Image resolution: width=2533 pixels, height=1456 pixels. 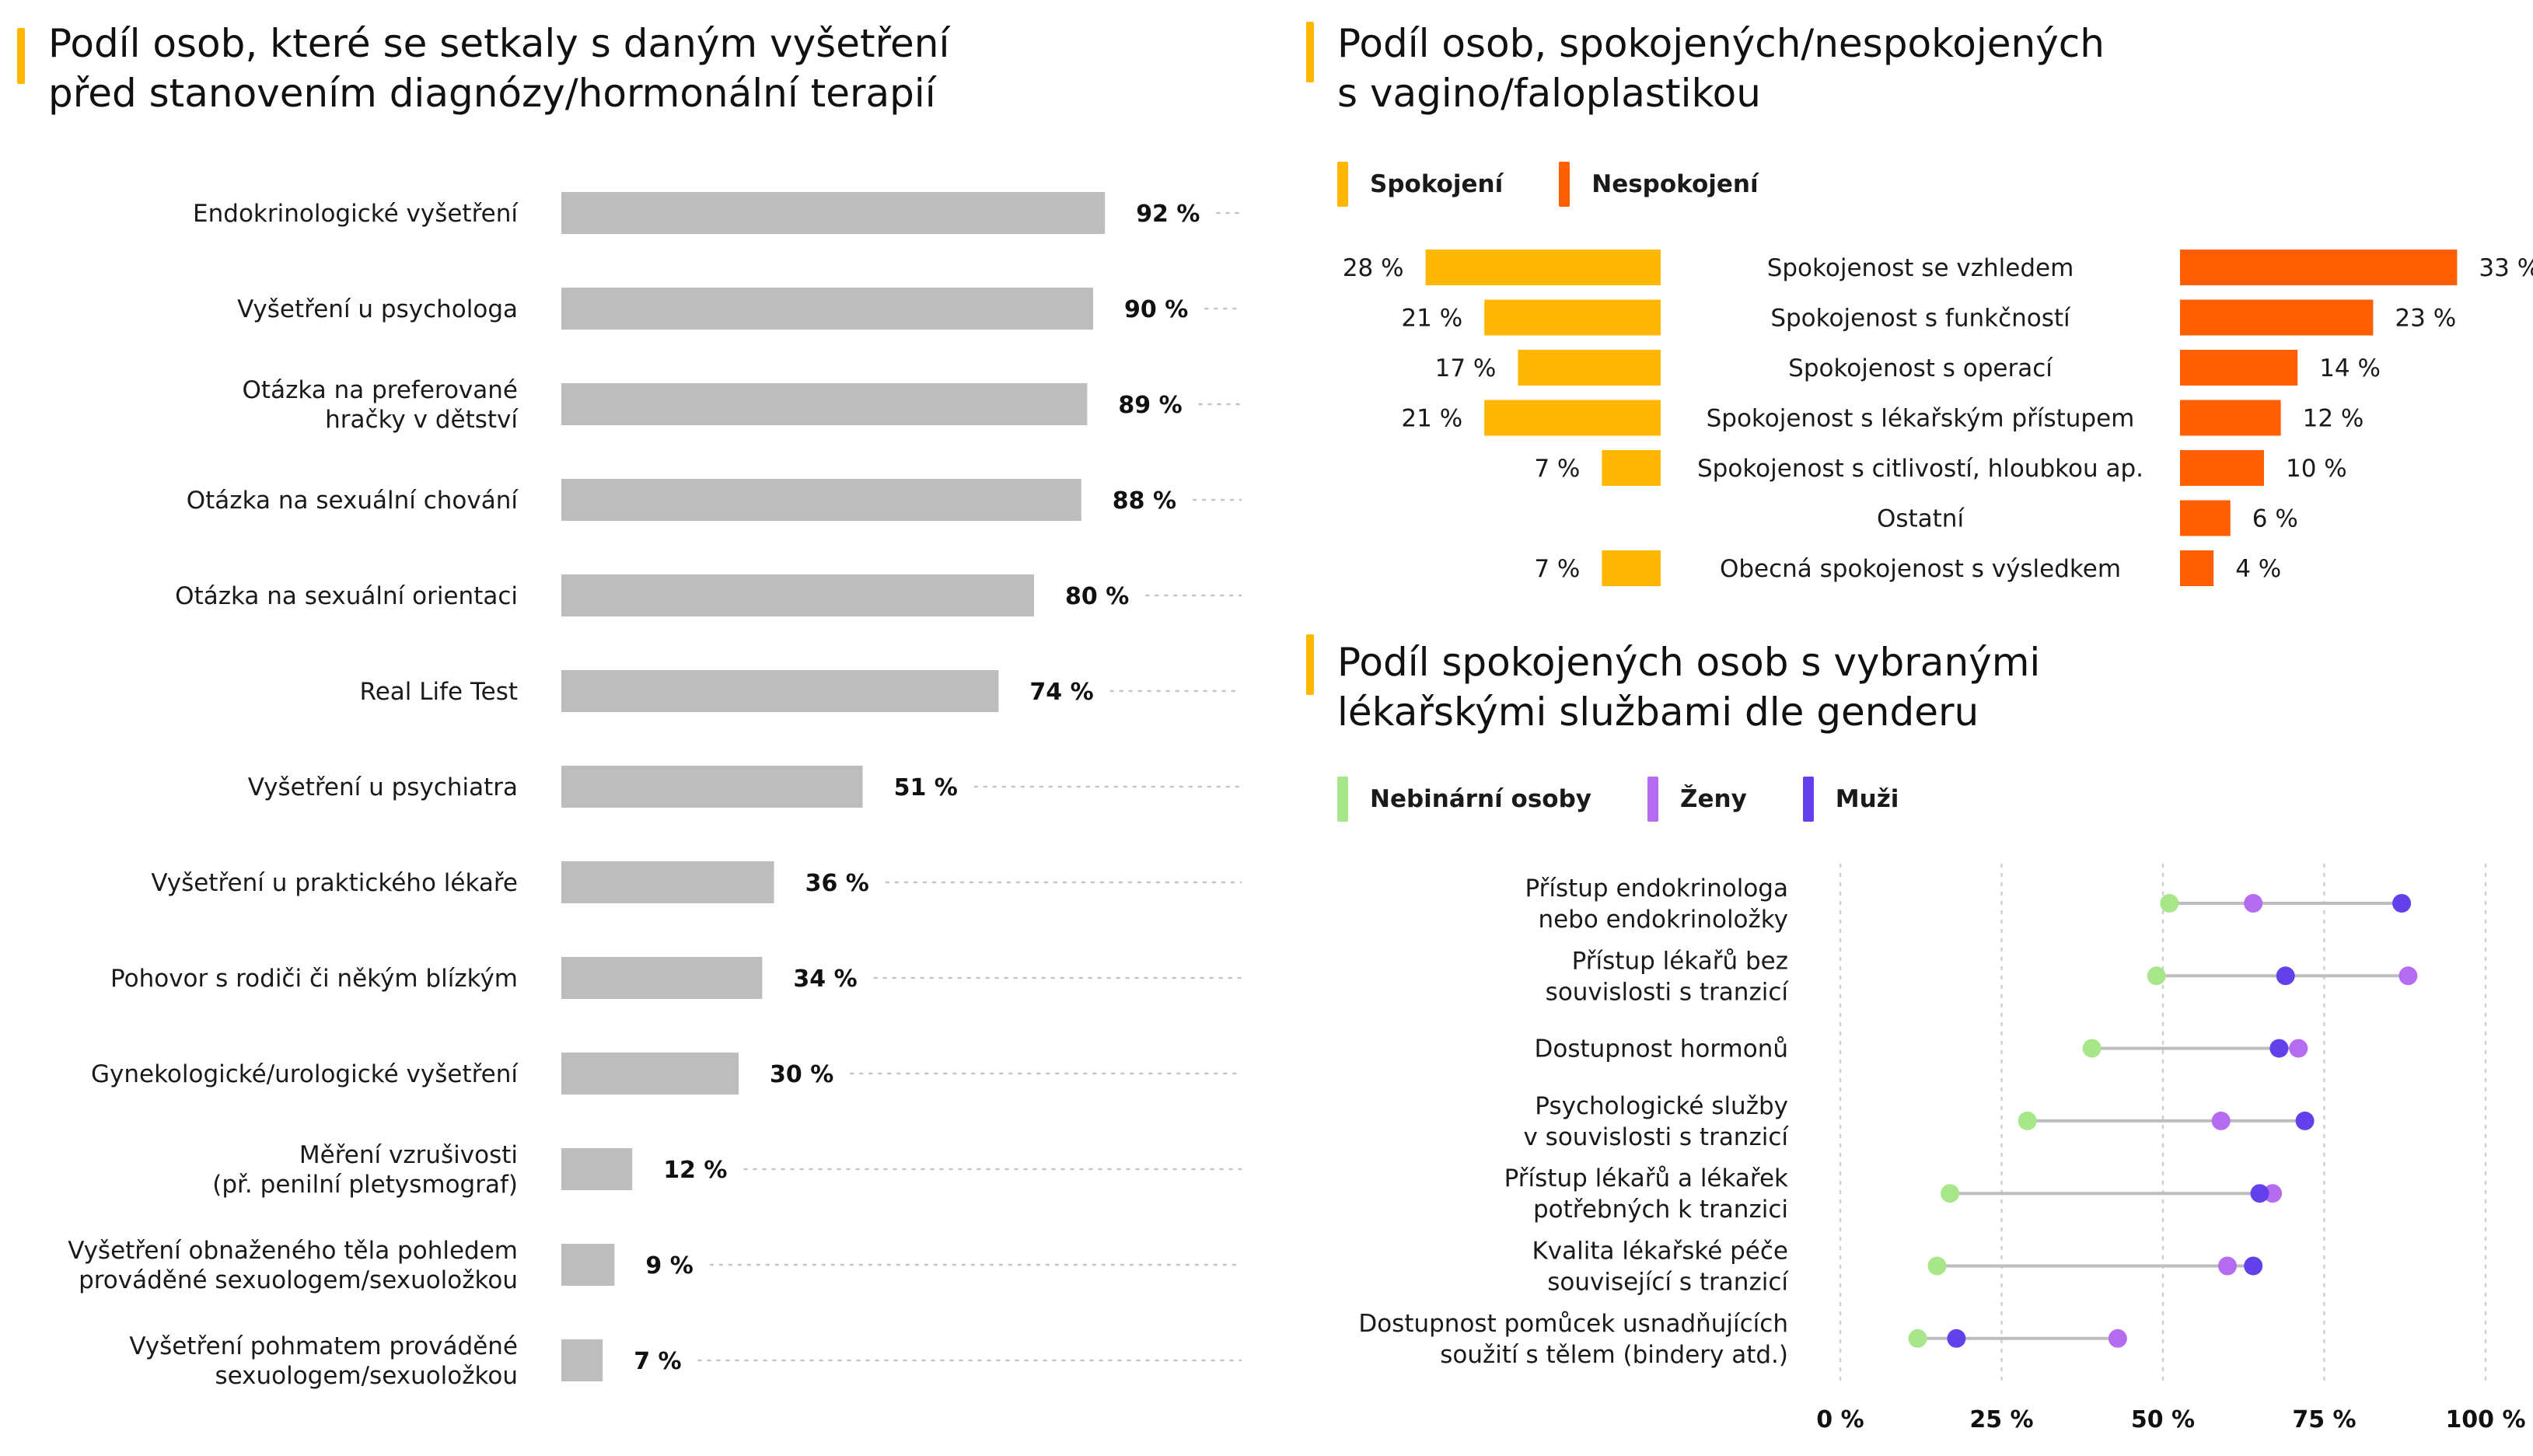 I want to click on exams-title-accent, so click(x=21, y=56).